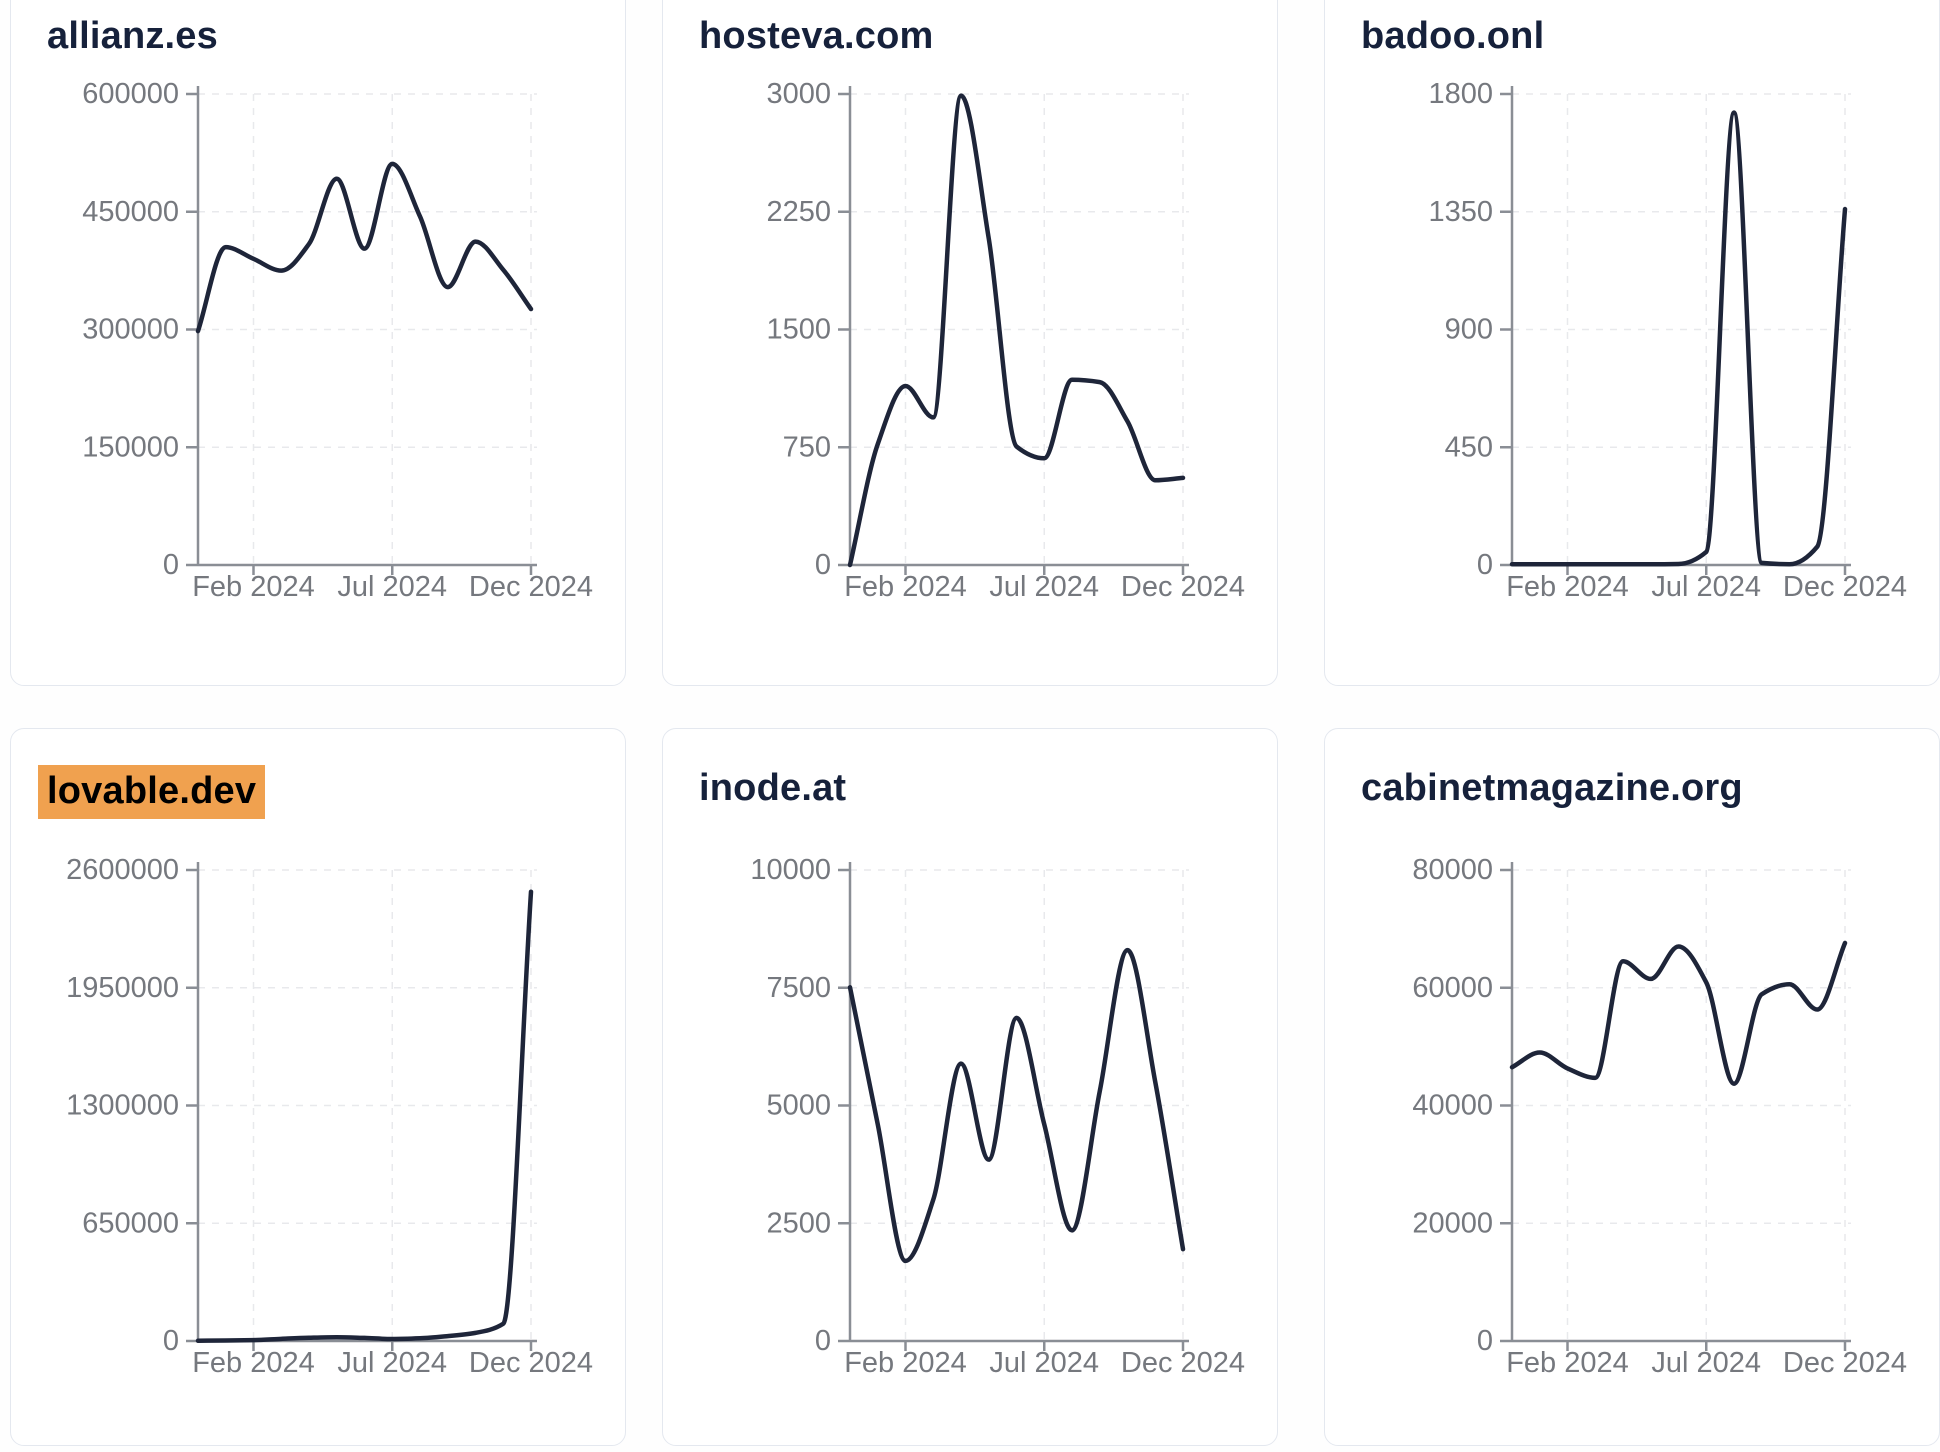 The image size is (1940, 1452). Describe the element at coordinates (988, 788) in the screenshot. I see `chart-title: inode.at` at that location.